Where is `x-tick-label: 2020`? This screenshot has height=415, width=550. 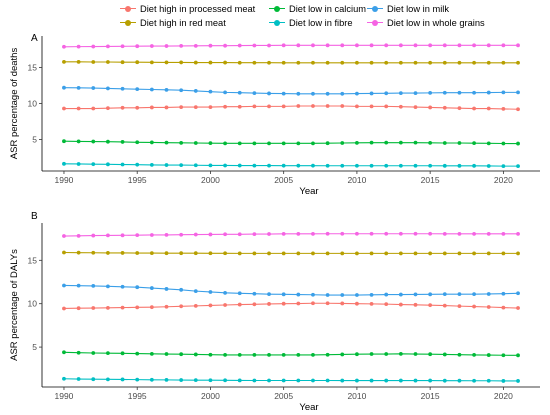 x-tick-label: 2020 is located at coordinates (503, 180).